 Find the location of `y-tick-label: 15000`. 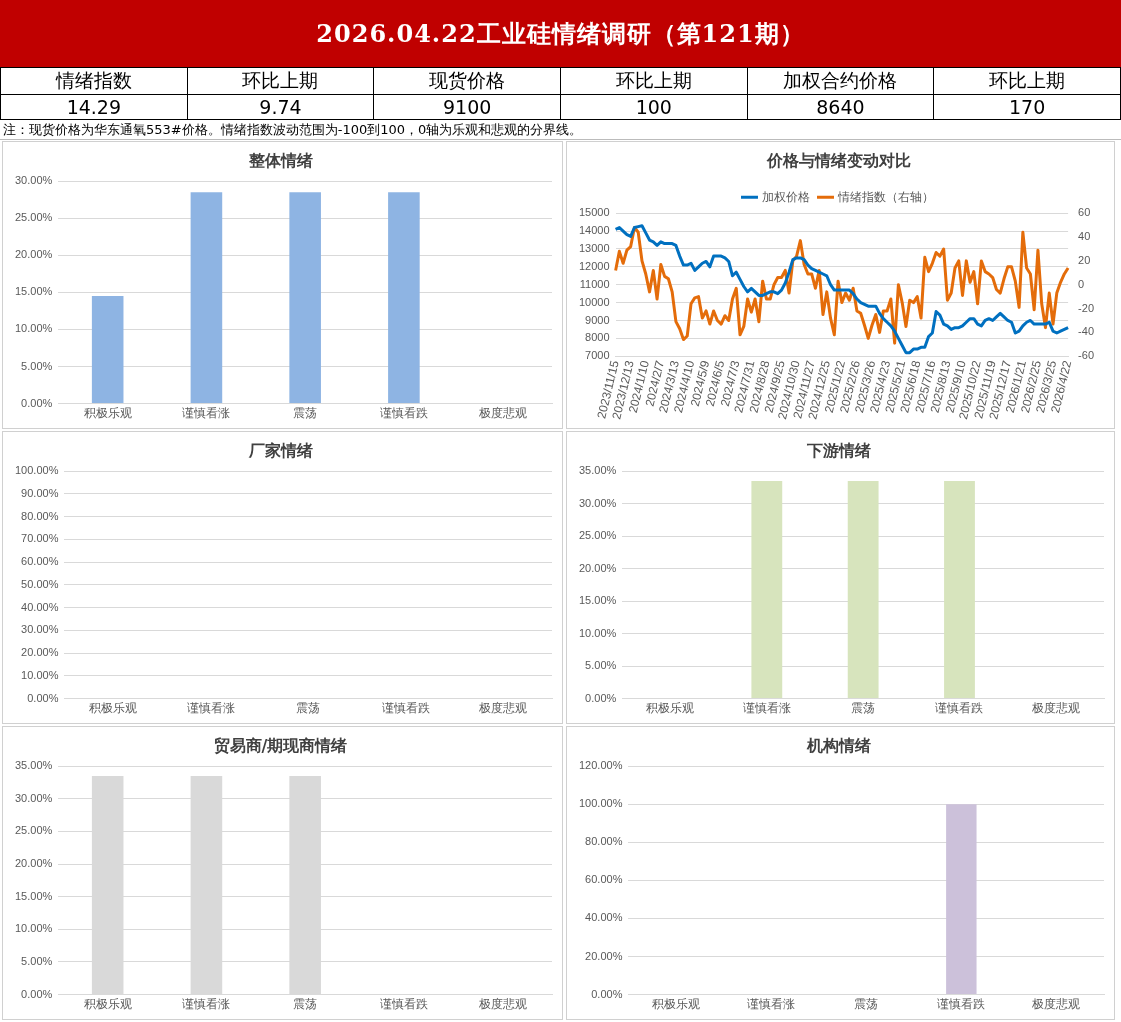

y-tick-label: 15000 is located at coordinates (594, 212).